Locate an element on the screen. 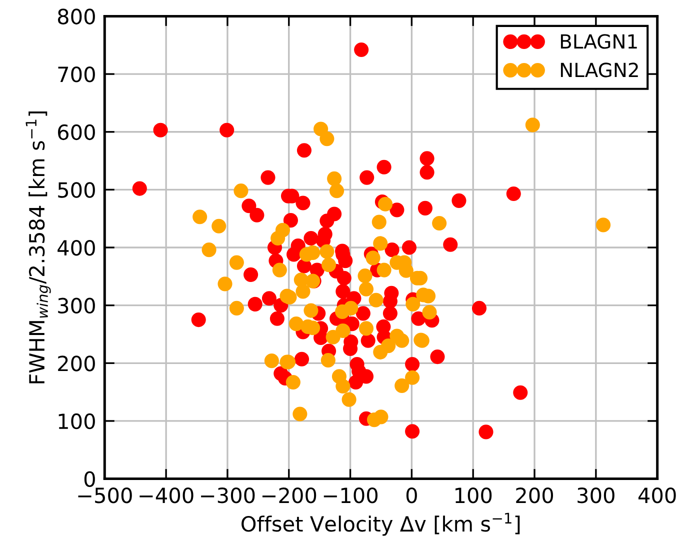  x-tick-label: −200 is located at coordinates (289, 495).